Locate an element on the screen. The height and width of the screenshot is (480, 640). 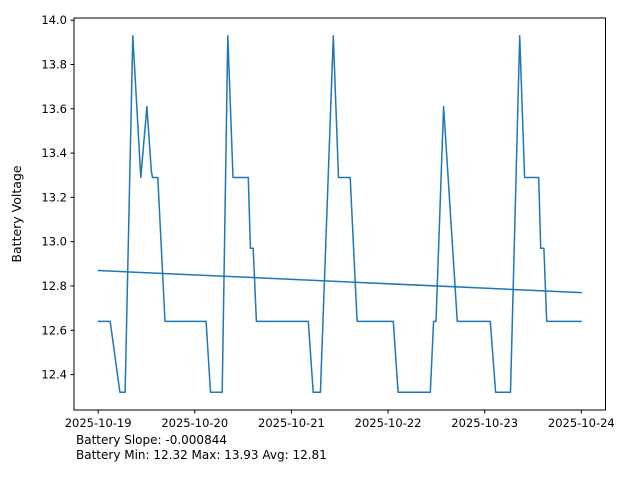
x-tick-label: 2025-10-21 is located at coordinates (291, 423).